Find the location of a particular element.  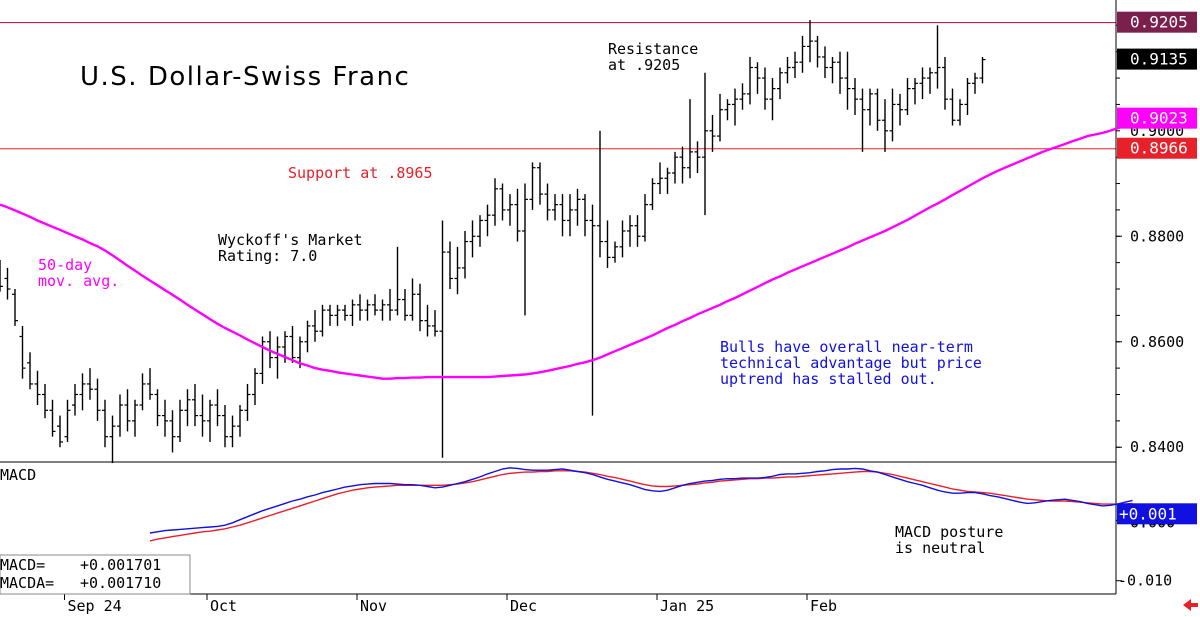

resistance-note-line: Resistance is located at coordinates (653, 49).